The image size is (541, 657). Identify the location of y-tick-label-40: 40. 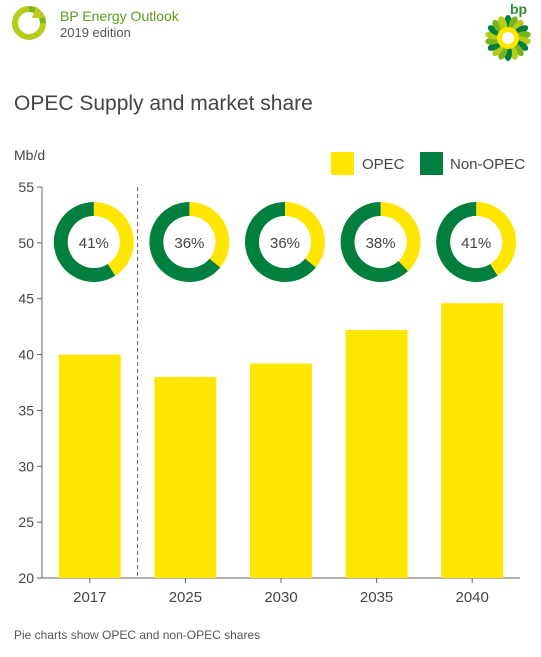
(26, 355).